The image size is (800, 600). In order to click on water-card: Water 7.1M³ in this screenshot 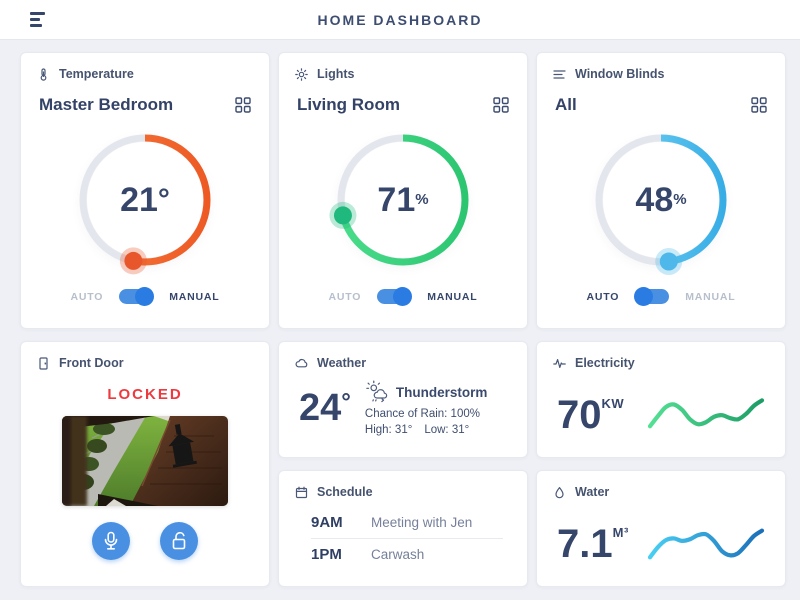, I will do `click(661, 528)`.